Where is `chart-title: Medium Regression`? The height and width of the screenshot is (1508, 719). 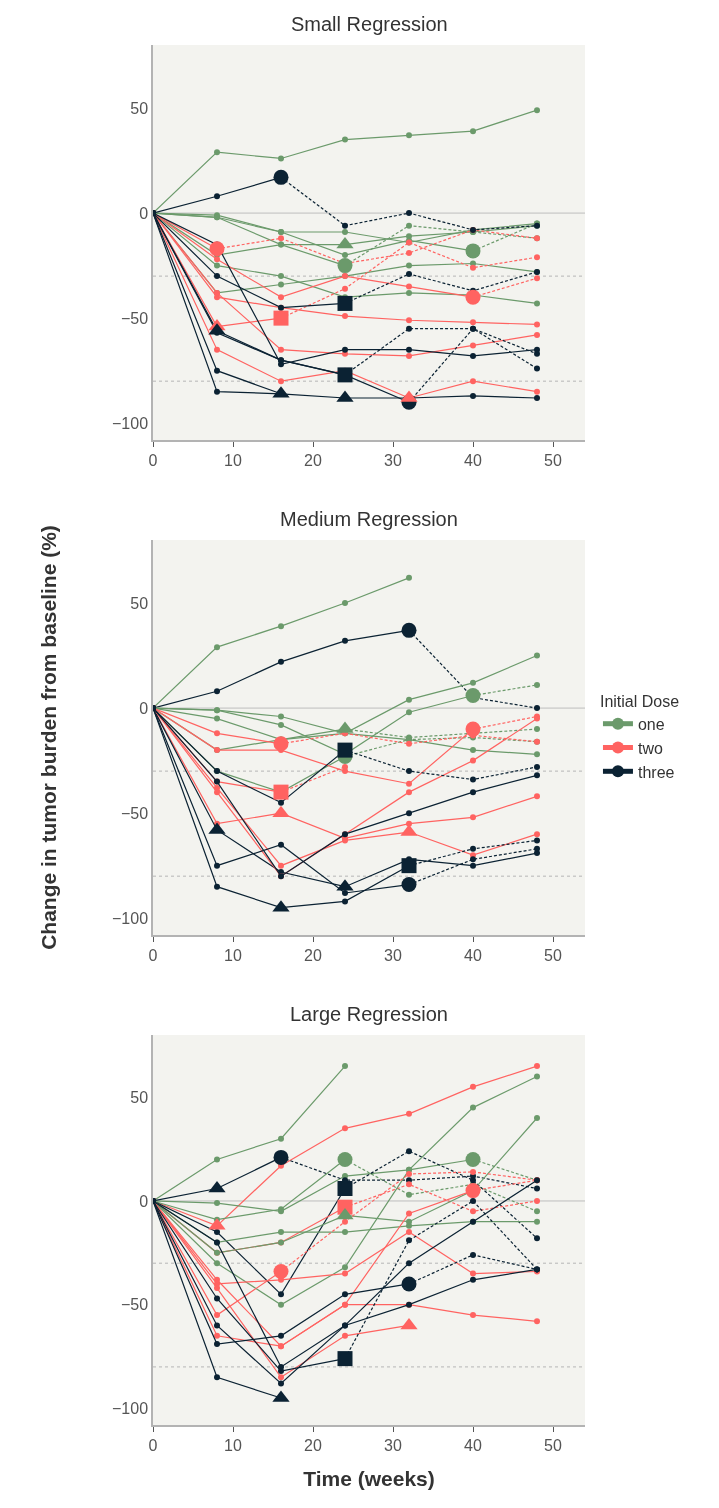
chart-title: Medium Regression is located at coordinates (369, 519).